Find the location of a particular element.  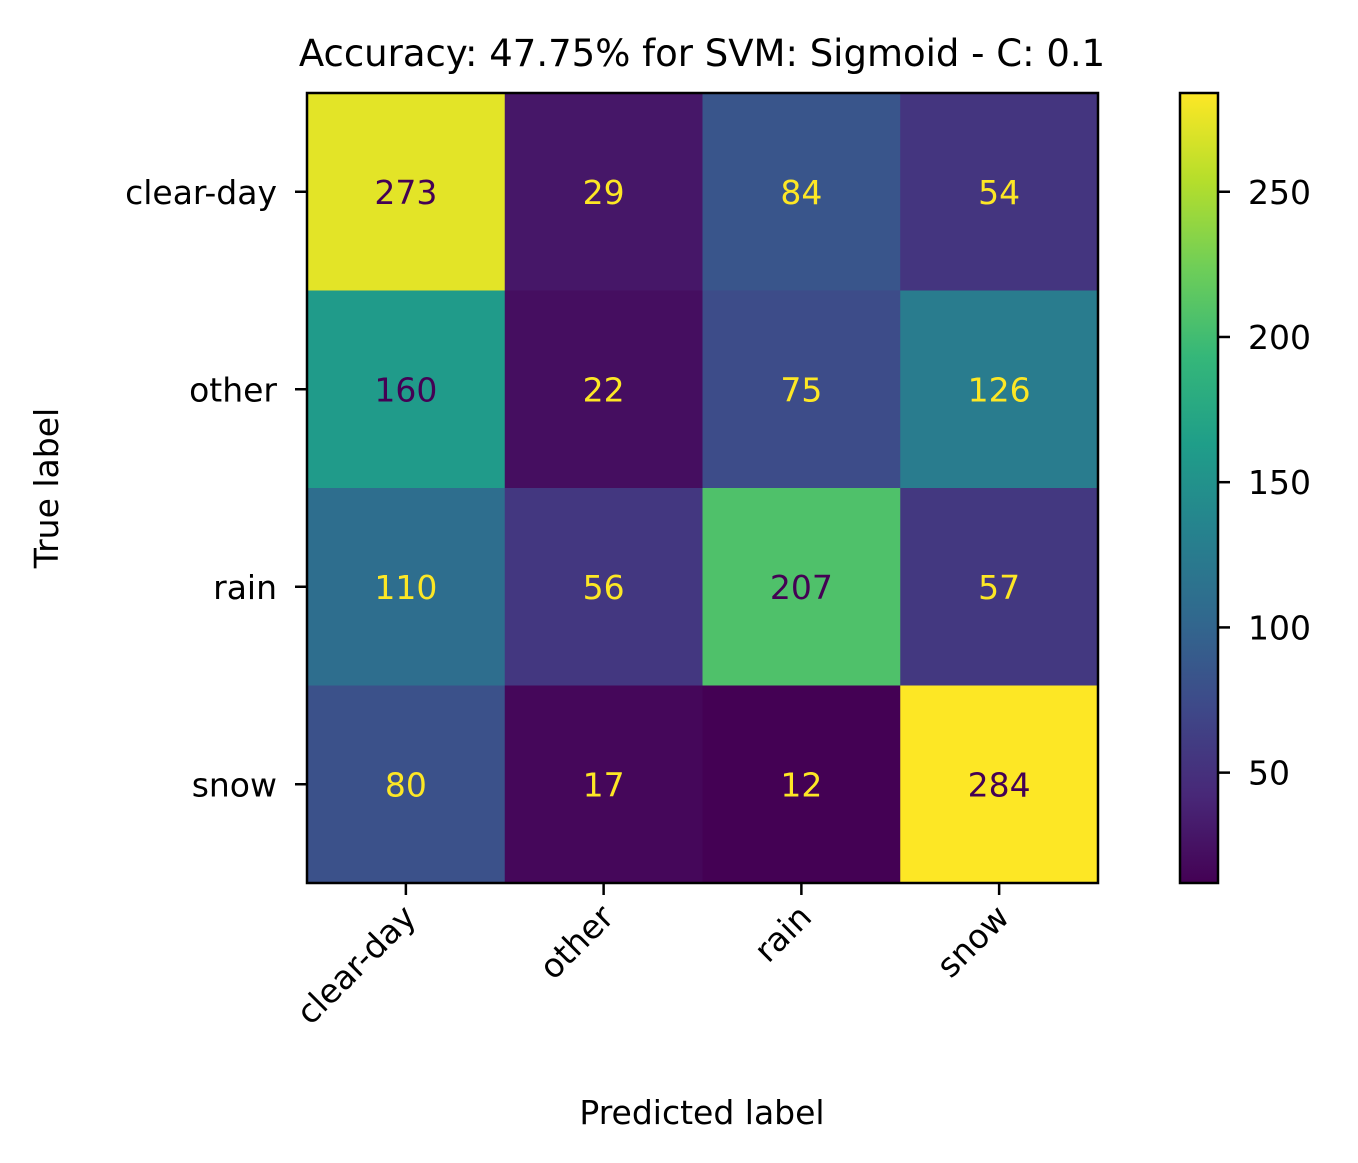

x-tick-label: other is located at coordinates (577, 942).